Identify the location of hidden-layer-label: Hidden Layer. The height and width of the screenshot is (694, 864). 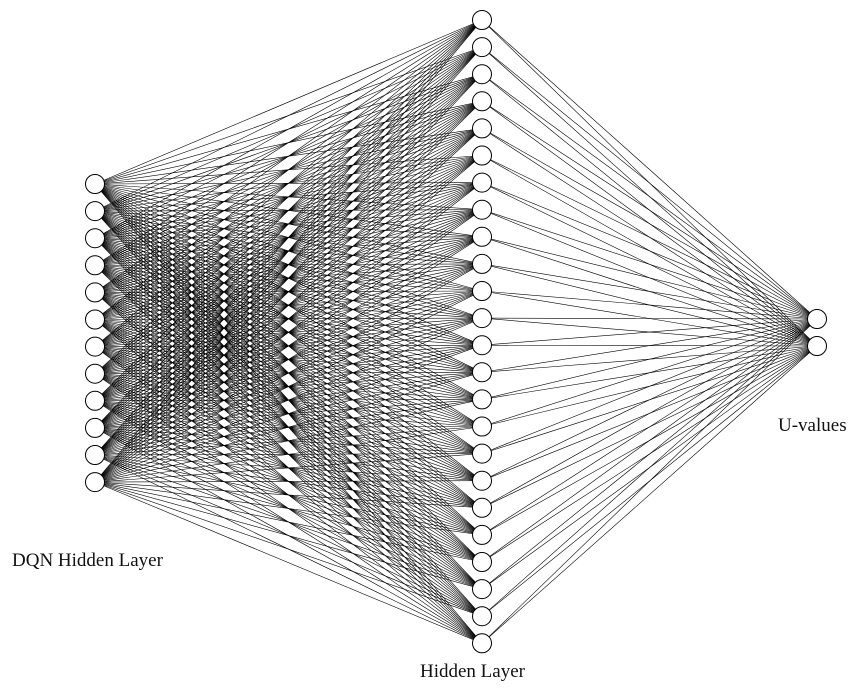
(472, 671).